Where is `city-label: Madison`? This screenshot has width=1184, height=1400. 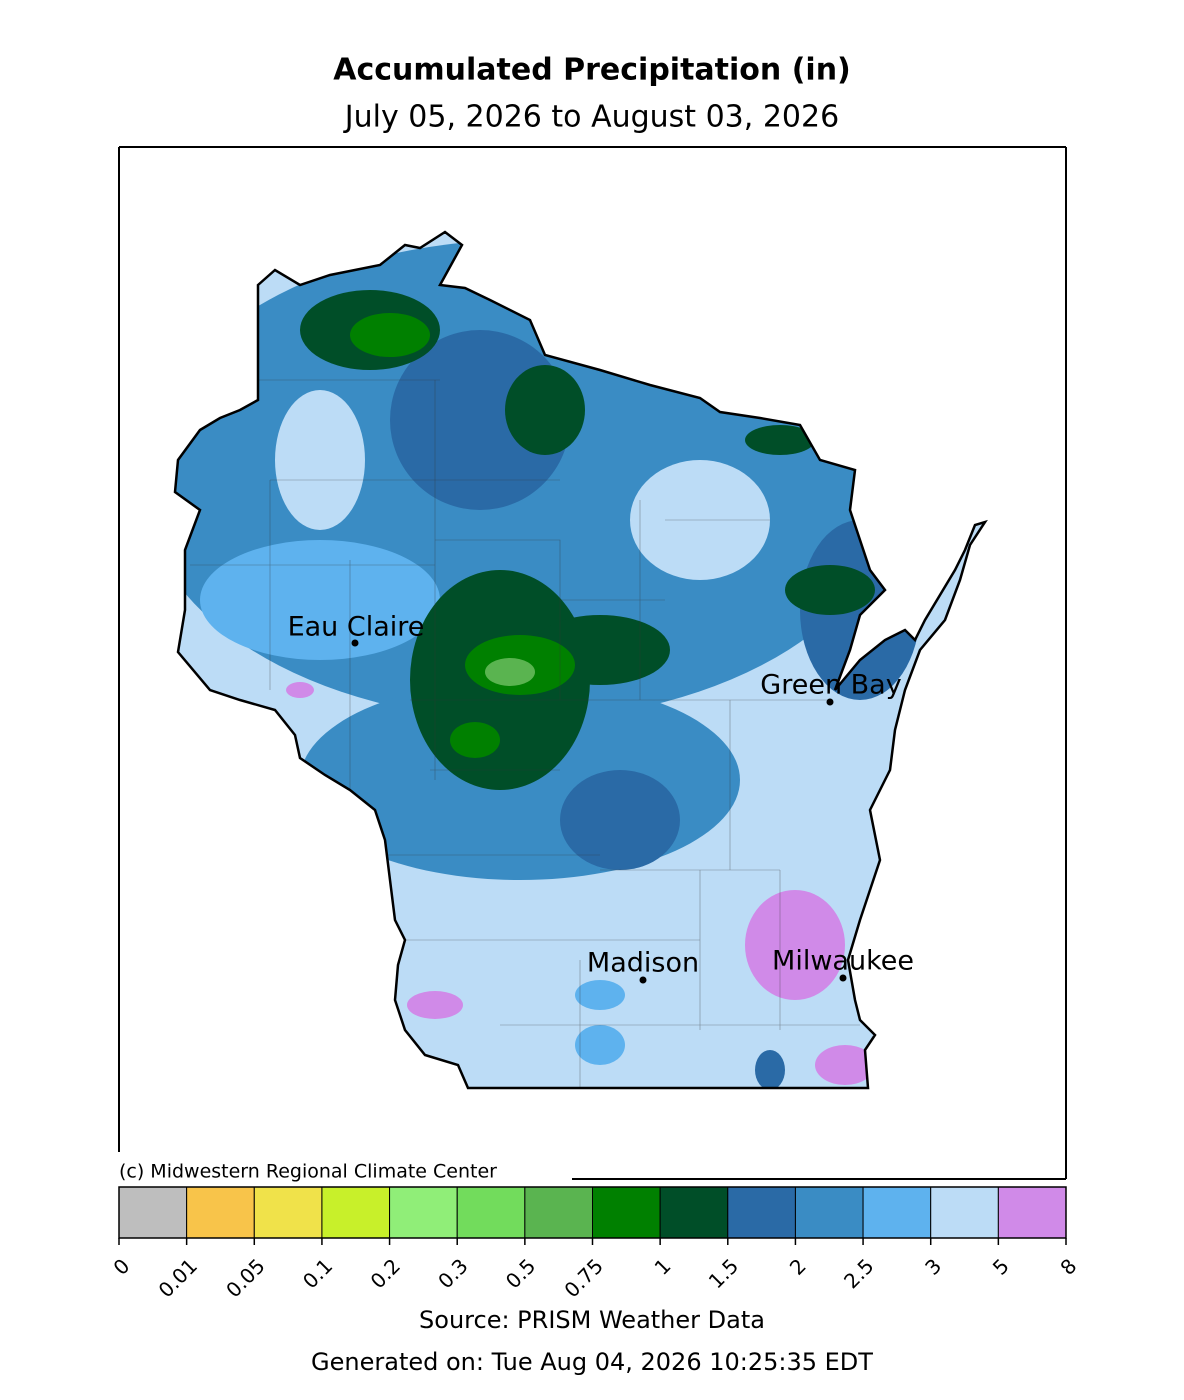 city-label: Madison is located at coordinates (643, 963).